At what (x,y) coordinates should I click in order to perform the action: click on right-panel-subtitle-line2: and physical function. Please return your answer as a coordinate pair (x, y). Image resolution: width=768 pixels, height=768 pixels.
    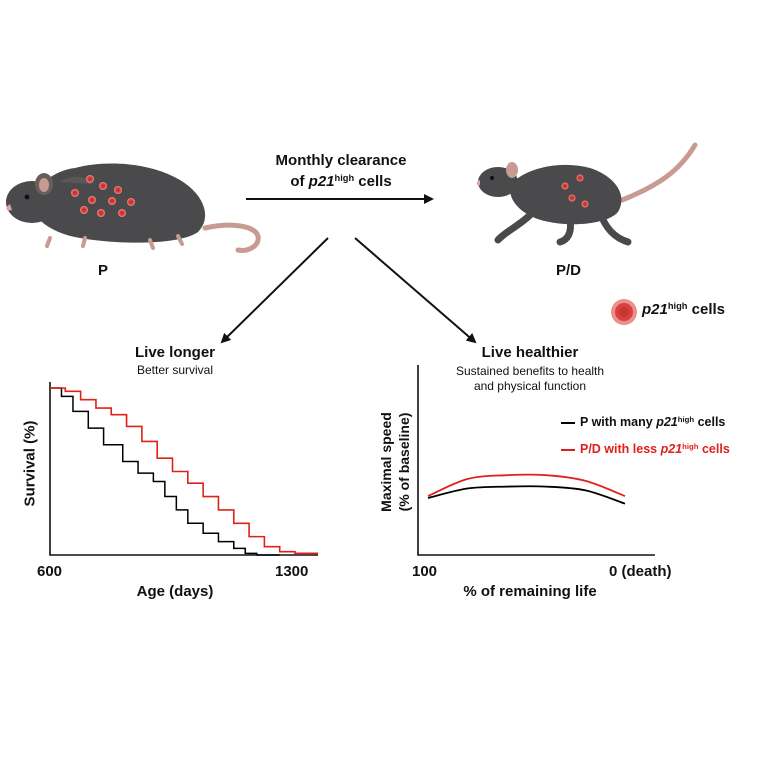
    Looking at the image, I should click on (530, 386).